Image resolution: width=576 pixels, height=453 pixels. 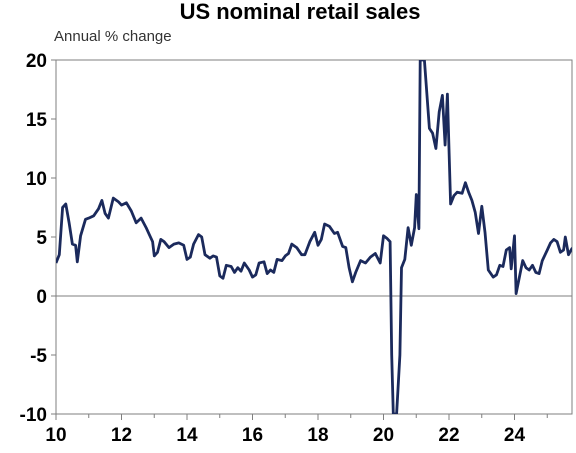 I want to click on y-axis-ticks: 20 15 10 5 0 -5 -10, so click(x=38, y=238).